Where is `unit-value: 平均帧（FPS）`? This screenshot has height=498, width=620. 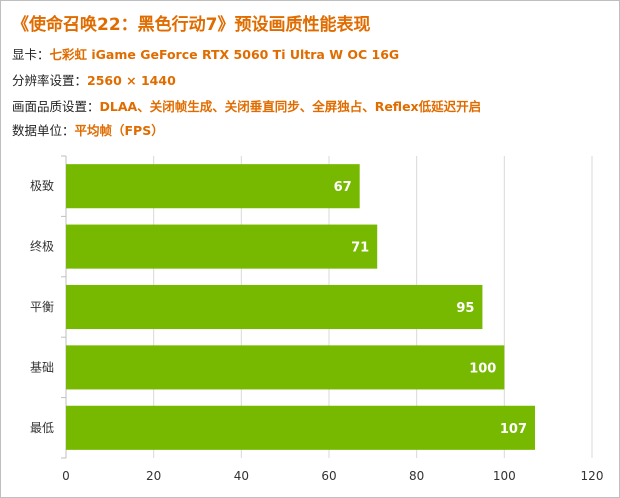
unit-value: 平均帧（FPS） is located at coordinates (119, 130).